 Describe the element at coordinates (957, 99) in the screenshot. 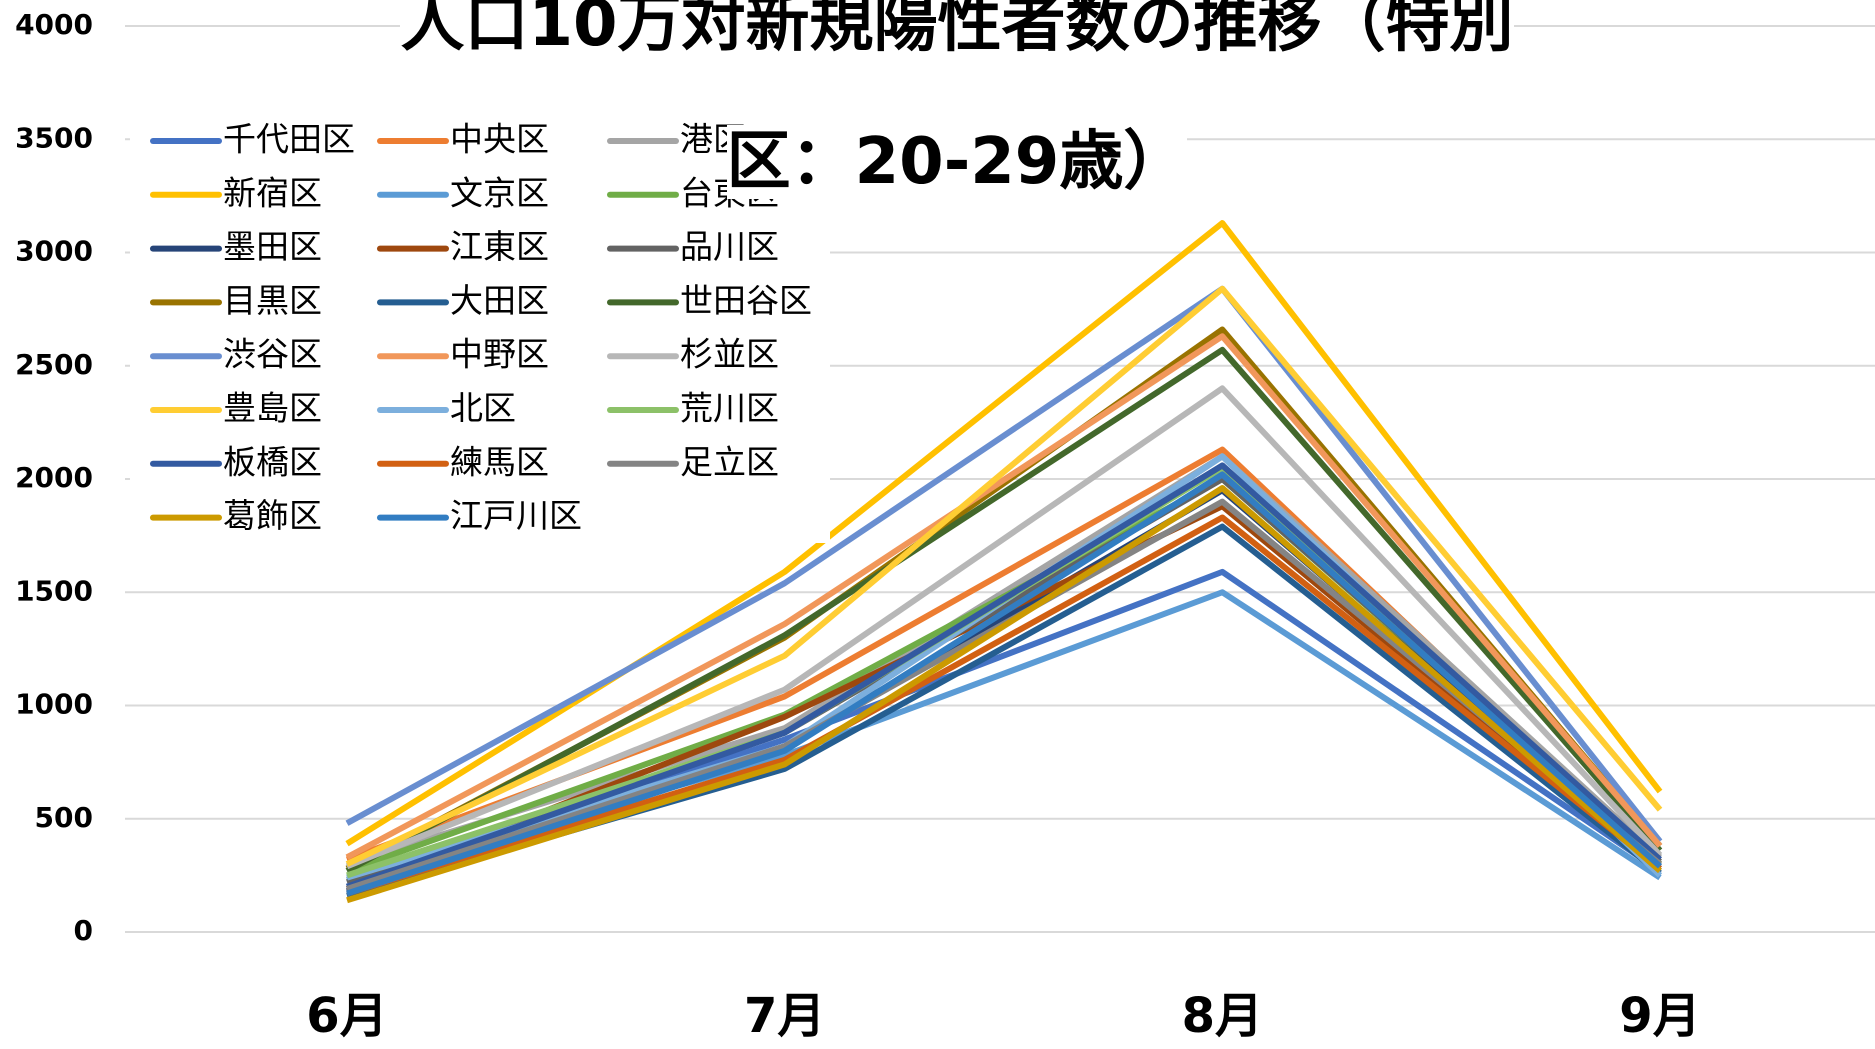

I see `chart-title: 人口10万対新規陽性者数の推移（特別区：20-29歳）` at that location.